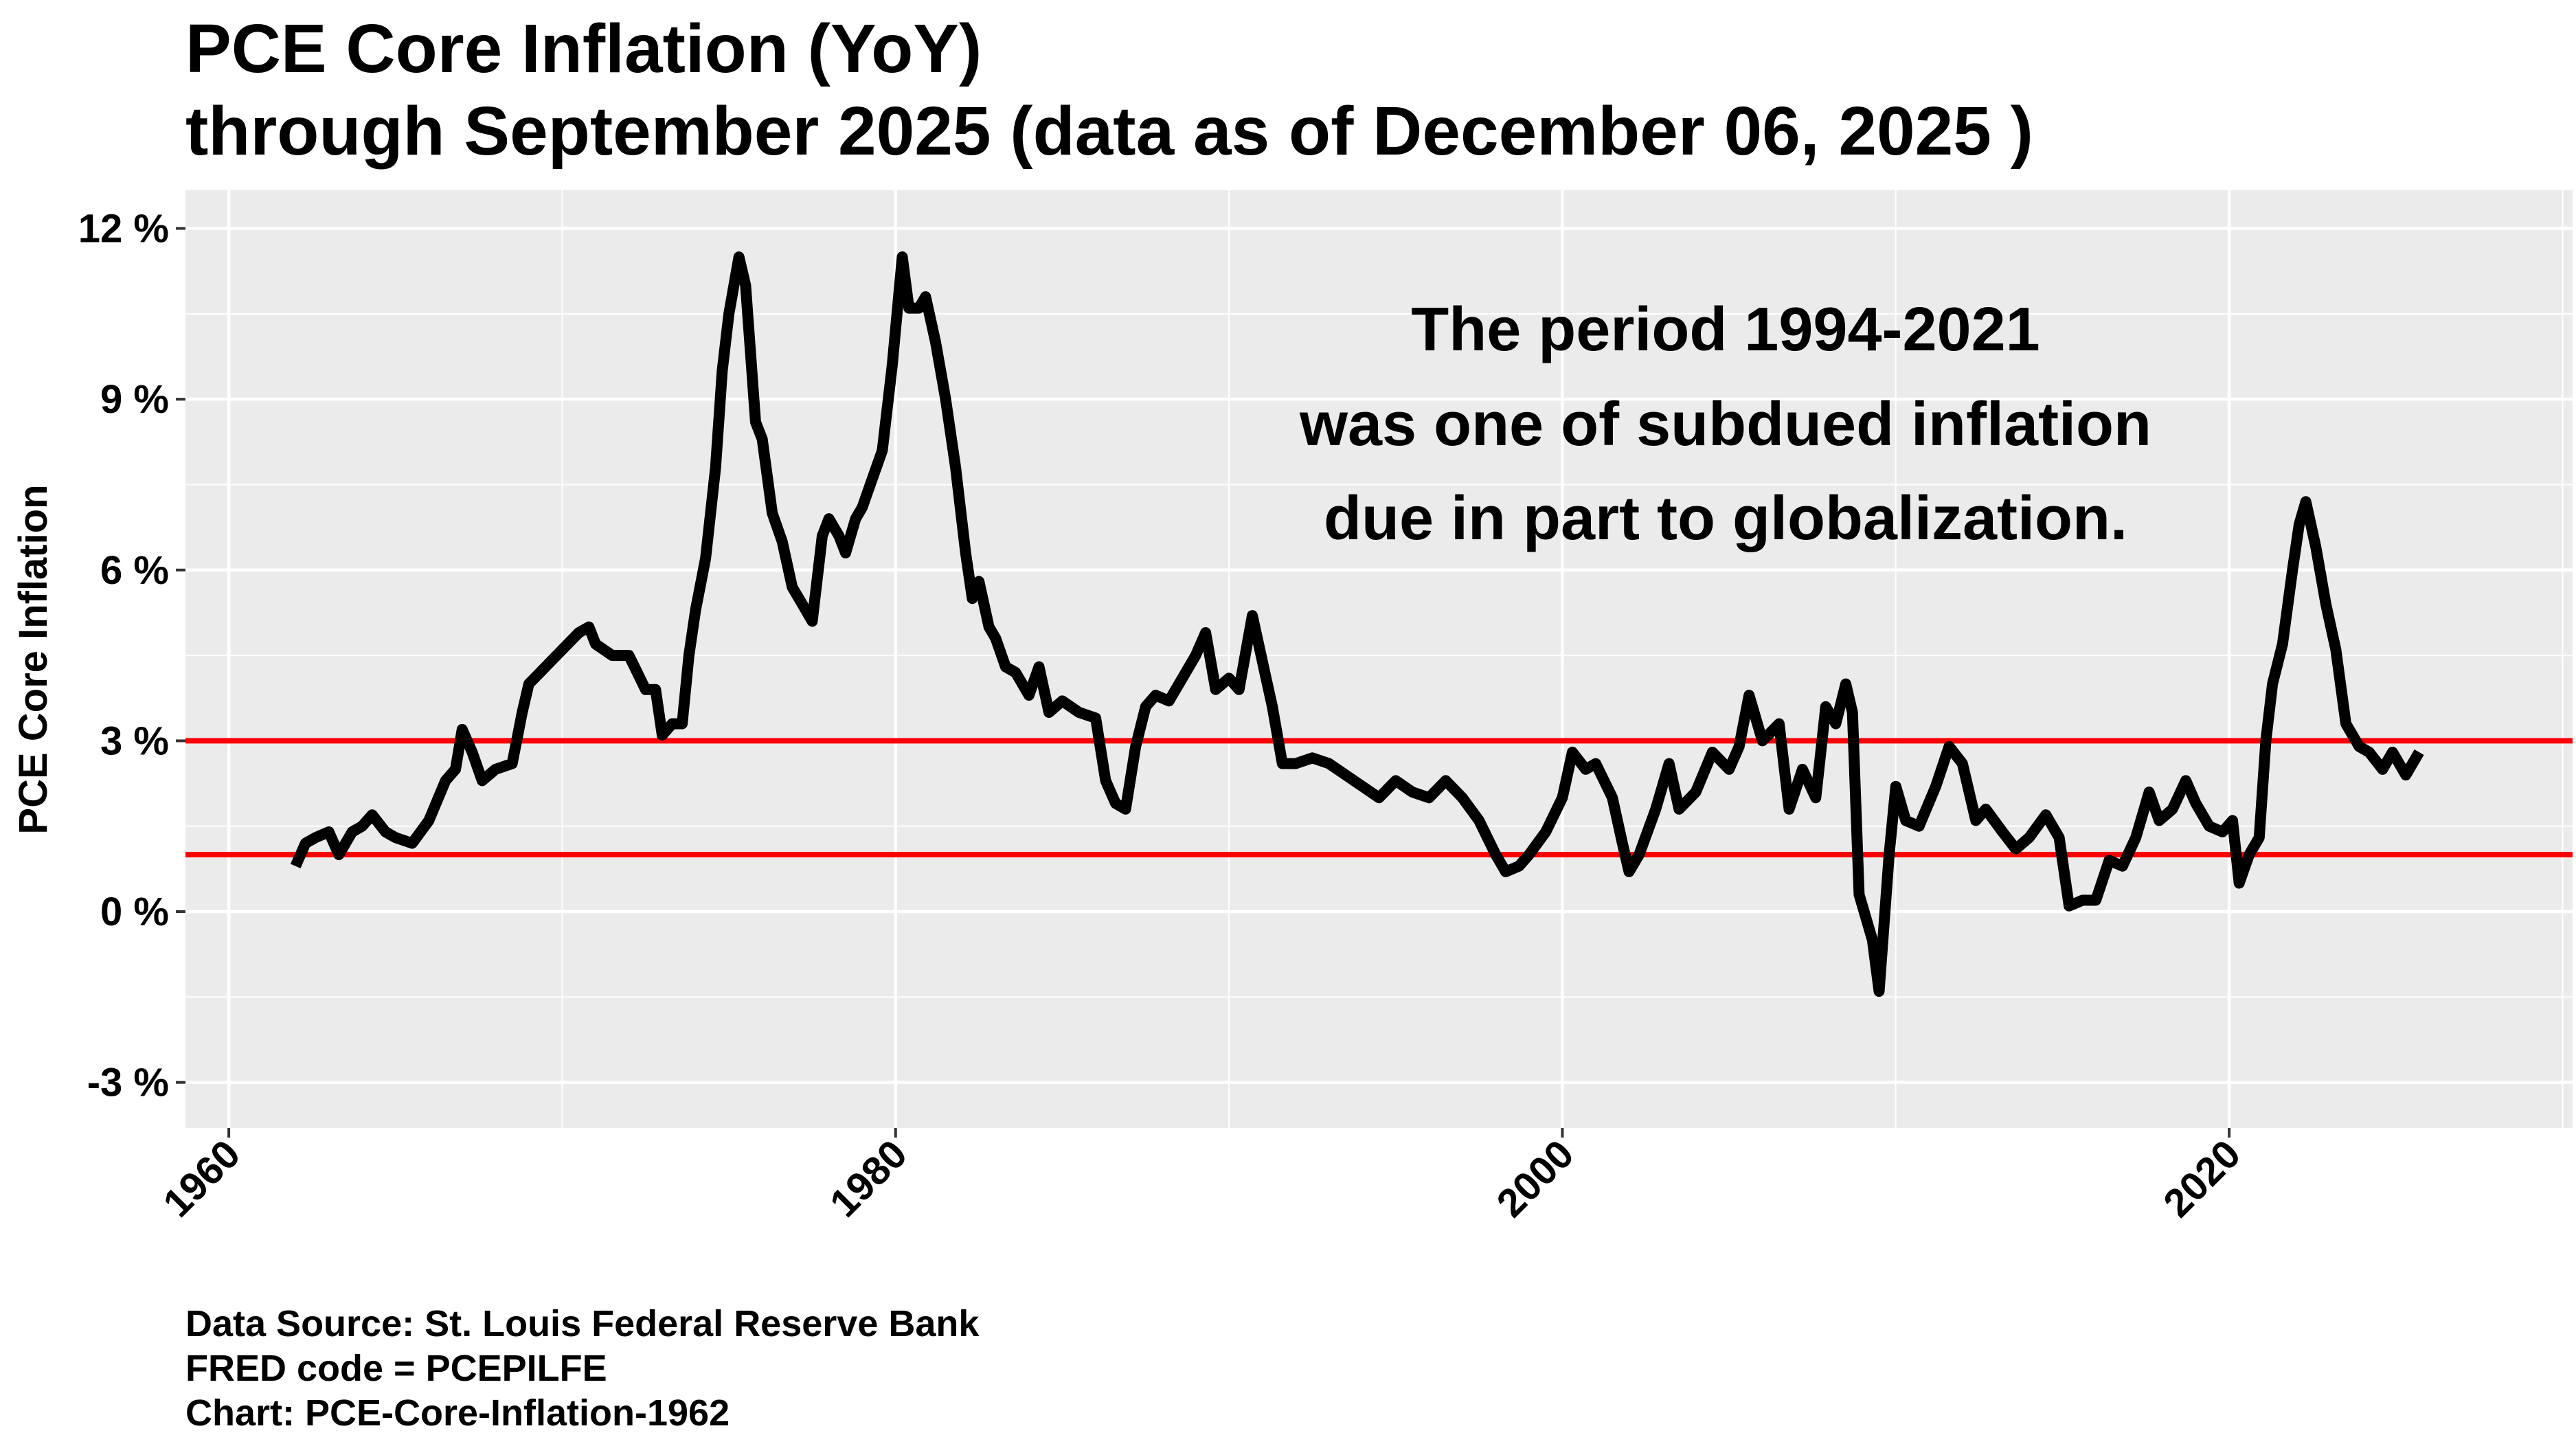  What do you see at coordinates (134, 399) in the screenshot?
I see `y-tick-label: 9 %` at bounding box center [134, 399].